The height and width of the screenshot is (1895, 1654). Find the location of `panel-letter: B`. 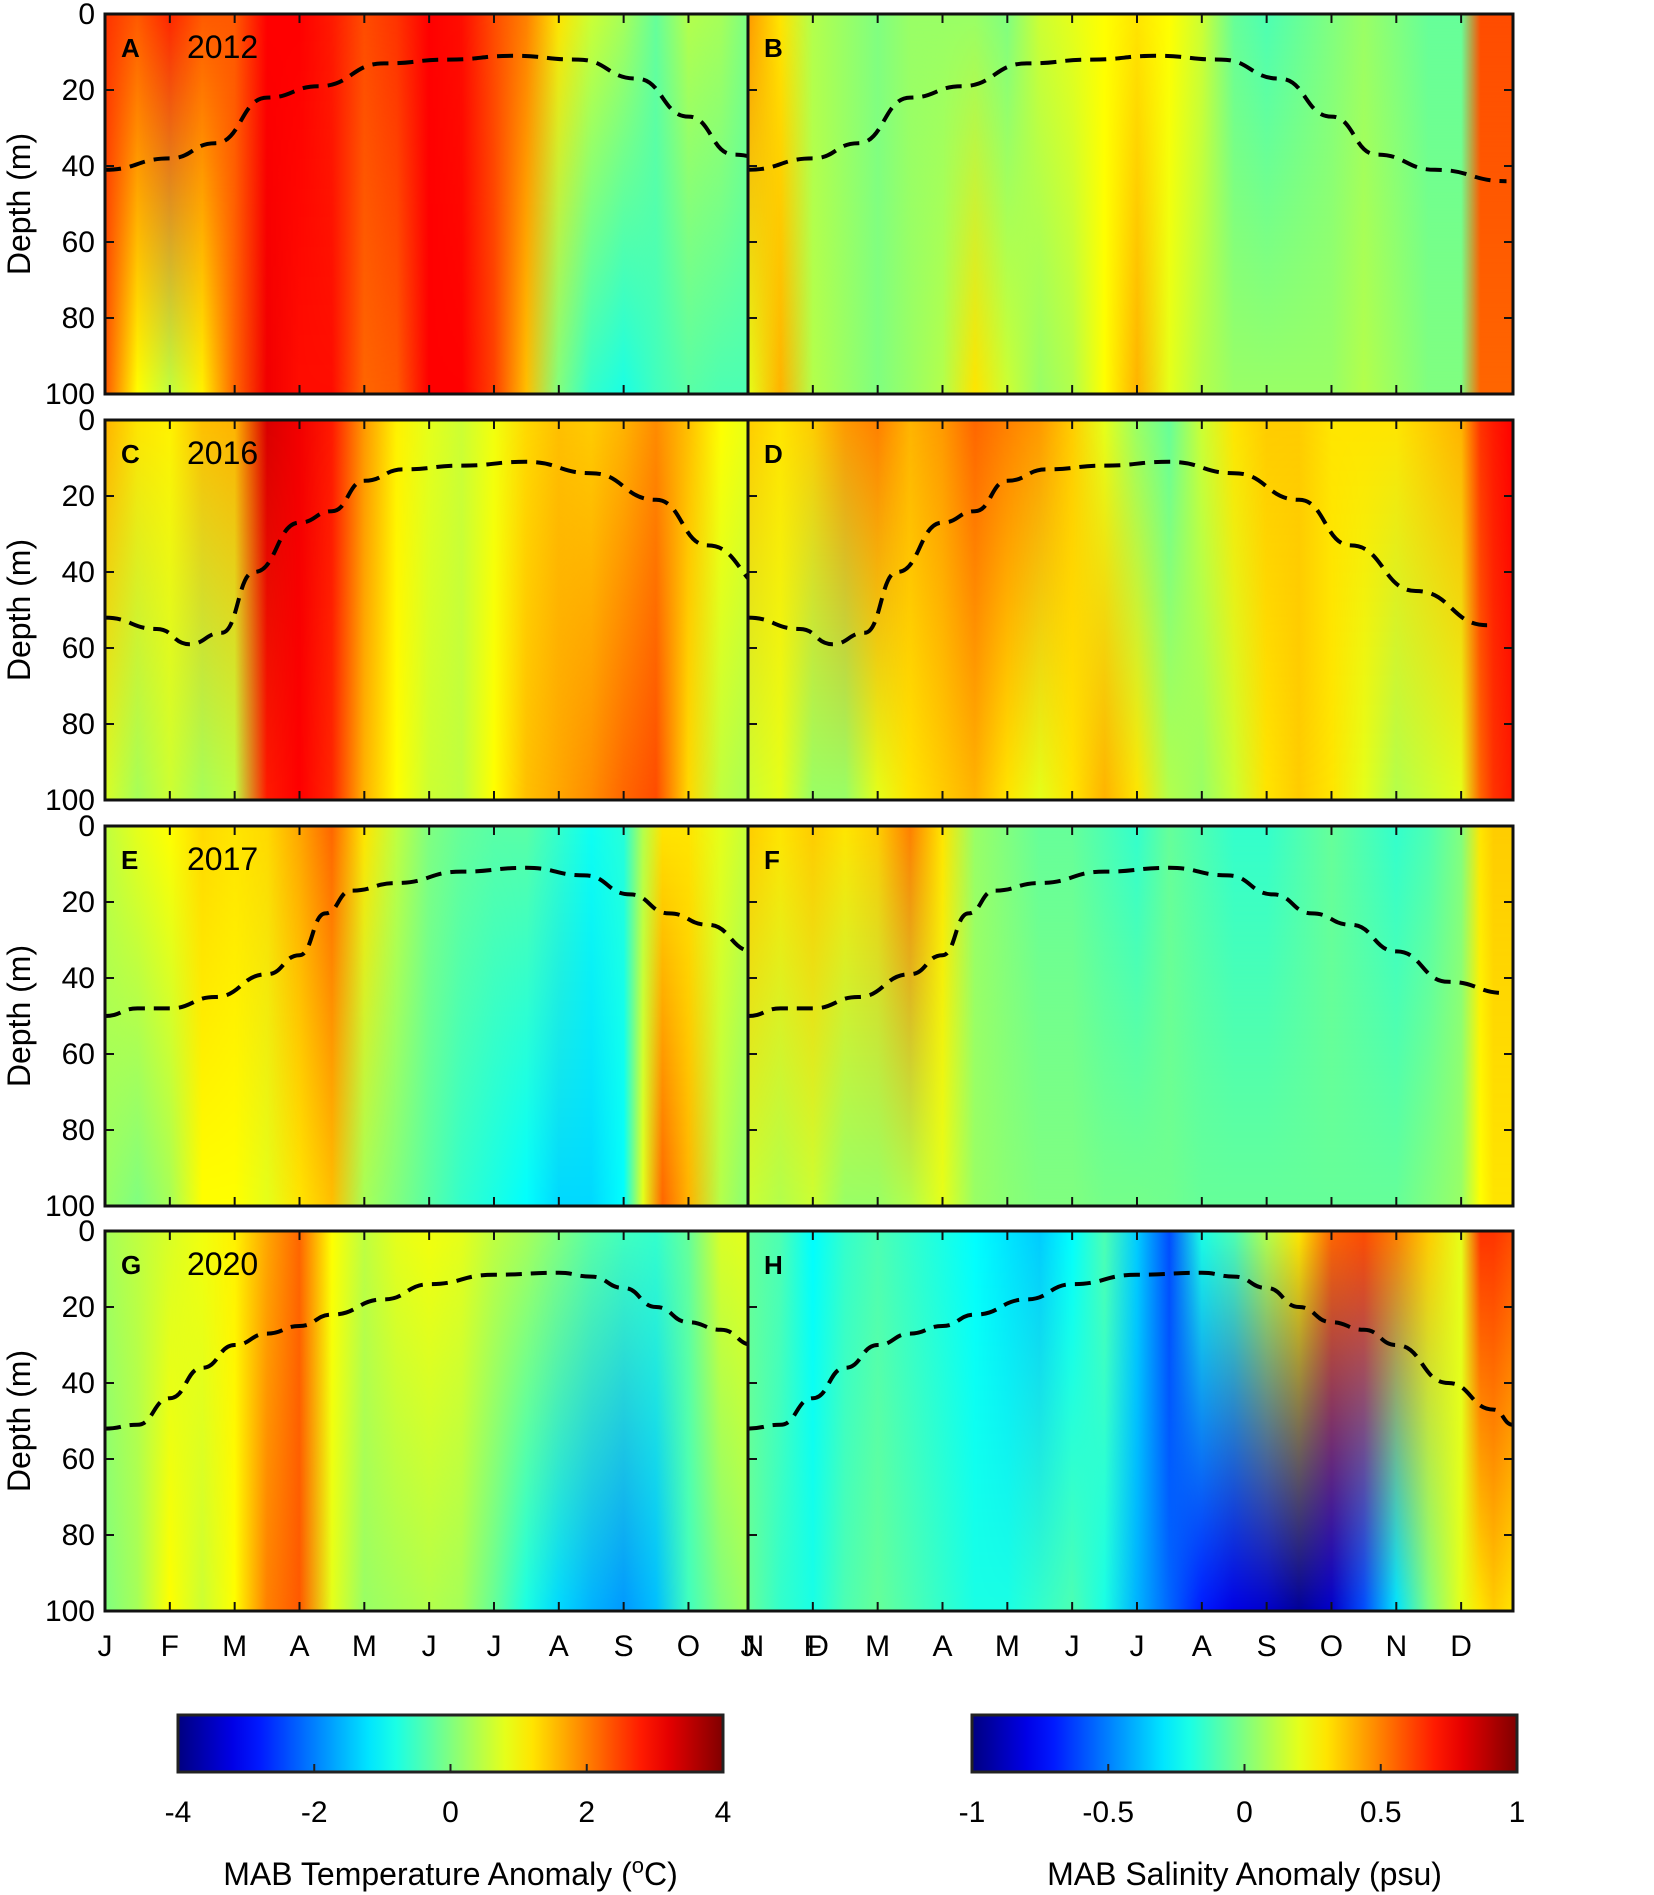

panel-letter: B is located at coordinates (773, 48).